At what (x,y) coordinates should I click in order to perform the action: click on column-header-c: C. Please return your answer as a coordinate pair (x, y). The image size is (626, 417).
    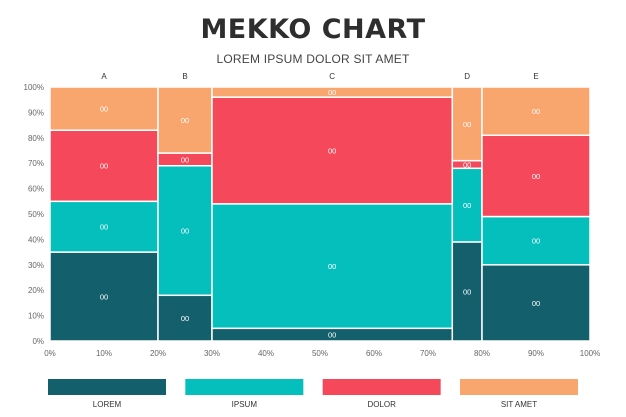
    Looking at the image, I should click on (332, 76).